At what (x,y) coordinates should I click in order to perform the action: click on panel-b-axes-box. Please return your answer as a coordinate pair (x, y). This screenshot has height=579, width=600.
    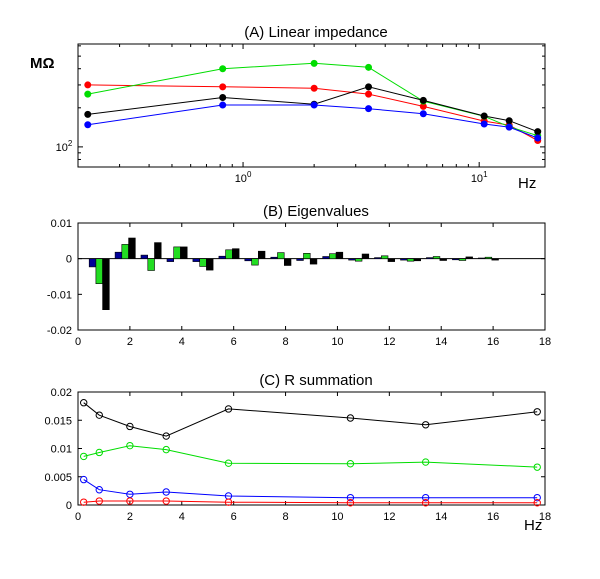
    Looking at the image, I should click on (311, 276).